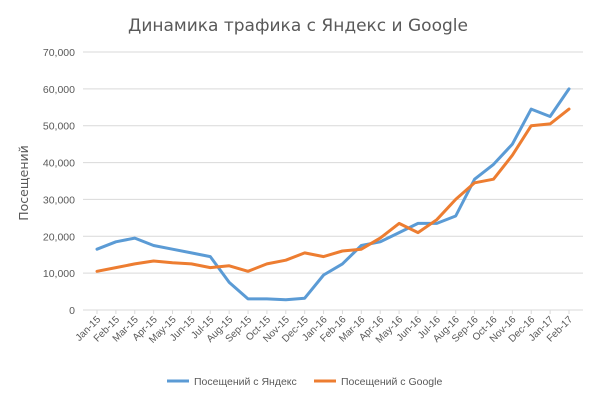 The height and width of the screenshot is (409, 596). Describe the element at coordinates (59, 53) in the screenshot. I see `y-tick-label: 70,000` at that location.